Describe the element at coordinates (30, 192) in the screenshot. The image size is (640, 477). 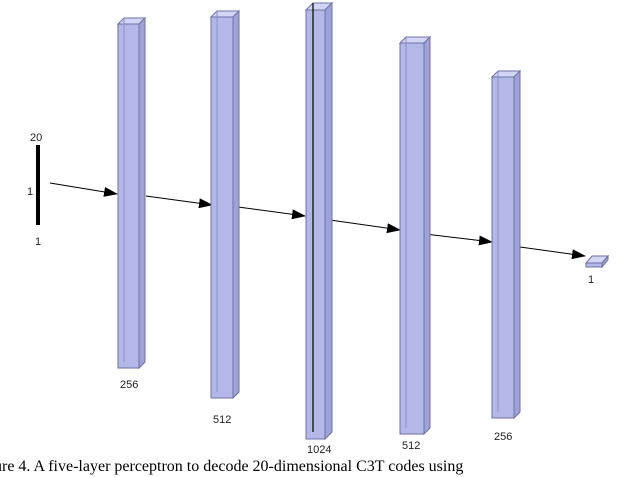
I see `input-size-mid-label: 1` at that location.